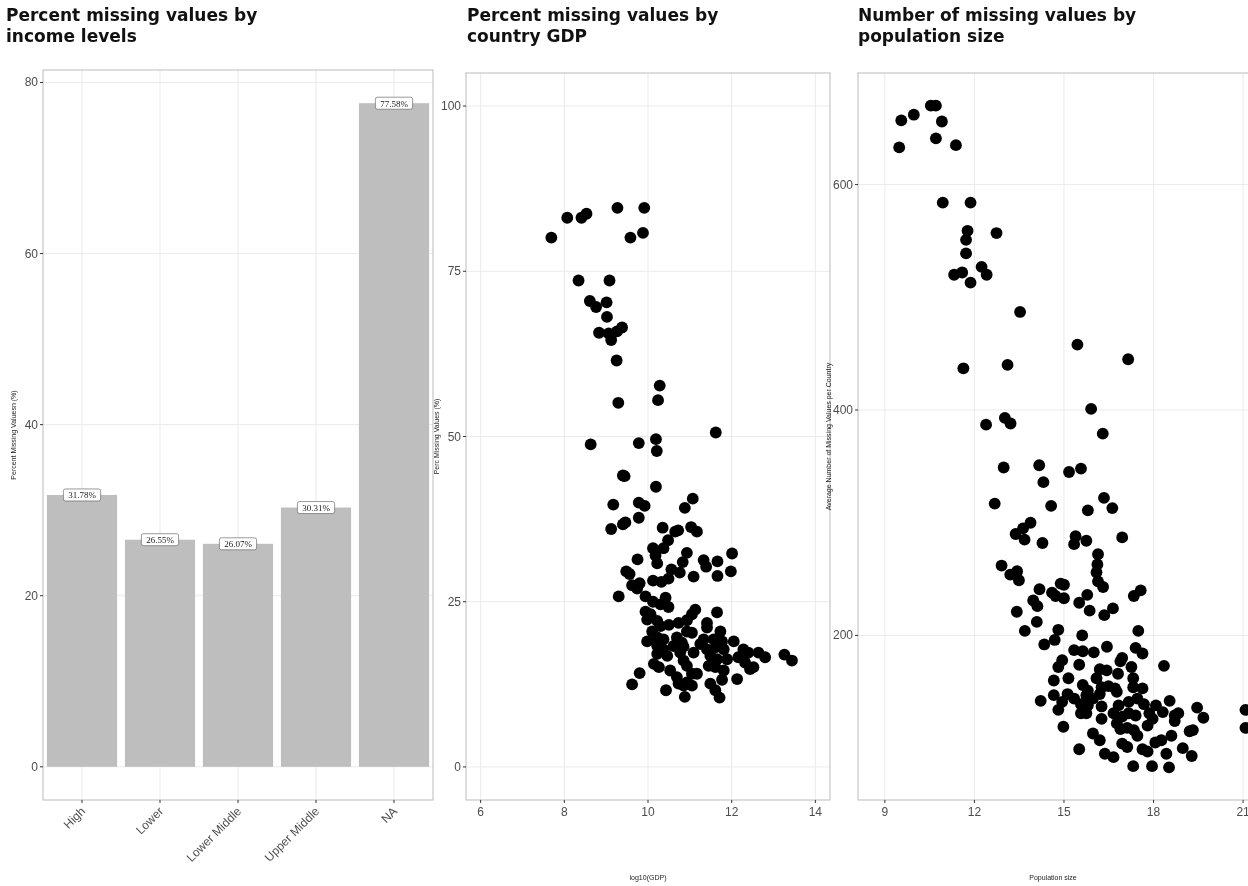 Image resolution: width=1248 pixels, height=886 pixels. Describe the element at coordinates (648, 812) in the screenshot. I see `x-tick-label: 10` at that location.